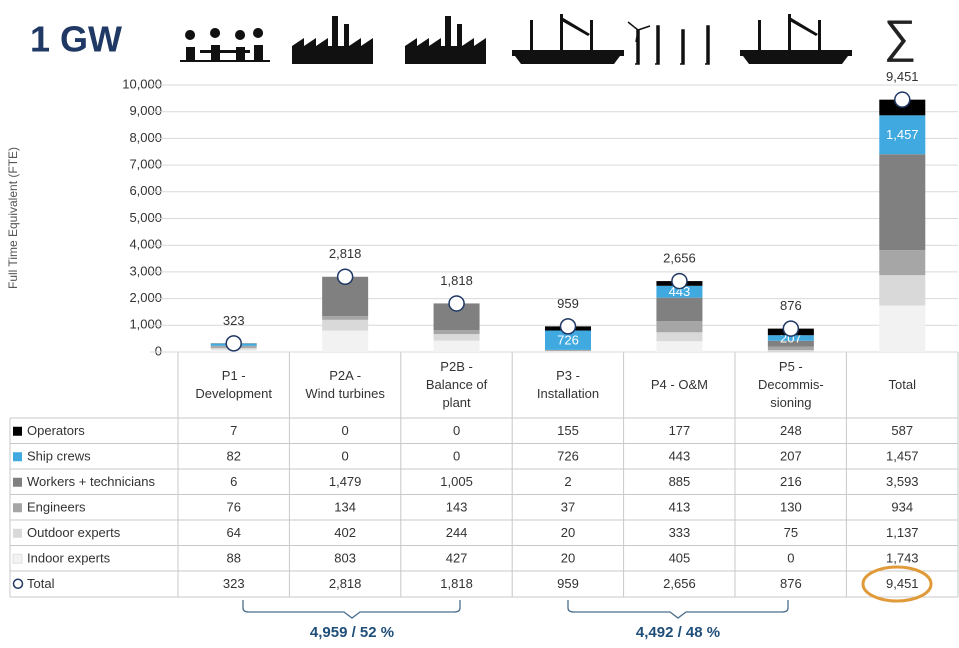  I want to click on y-axis-label: Full Time Equivalent (FTE), so click(13, 218).